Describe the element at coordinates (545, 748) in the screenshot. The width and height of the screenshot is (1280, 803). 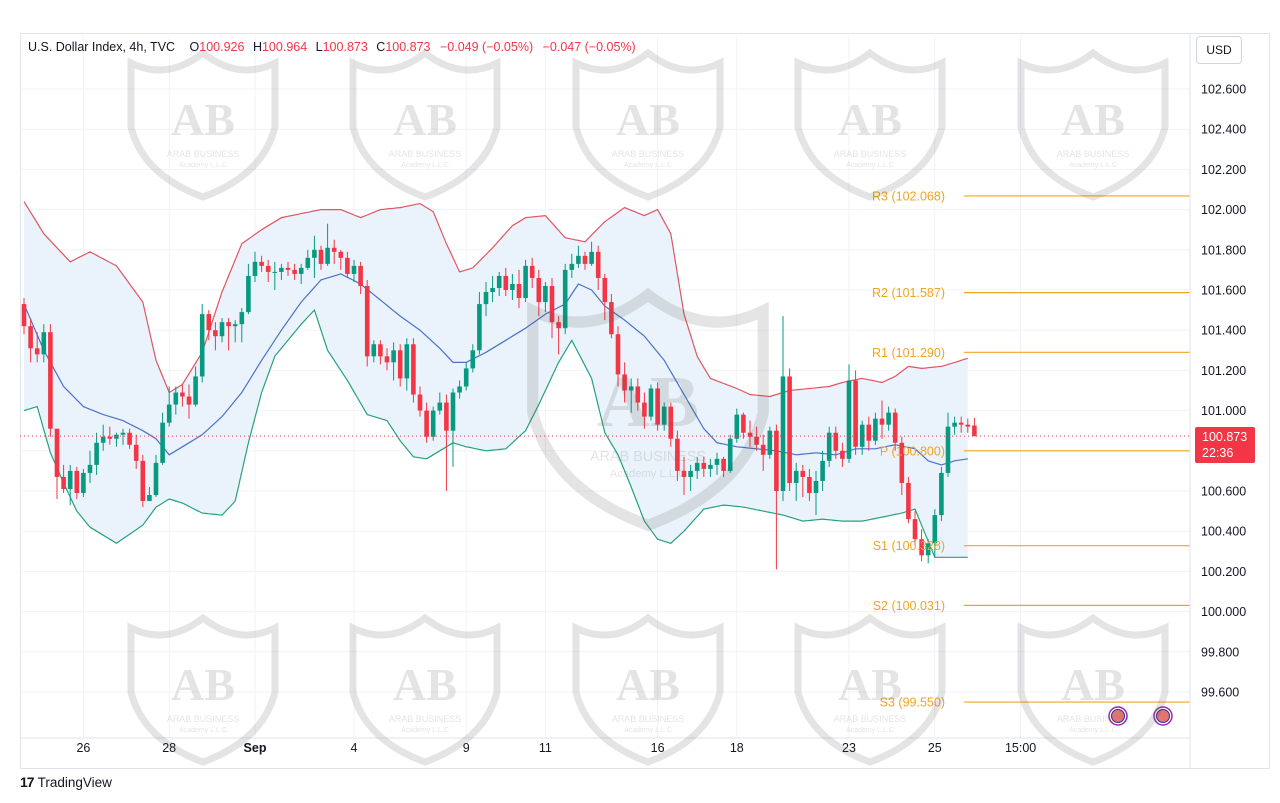
I see `time-axis-tick: 11` at that location.